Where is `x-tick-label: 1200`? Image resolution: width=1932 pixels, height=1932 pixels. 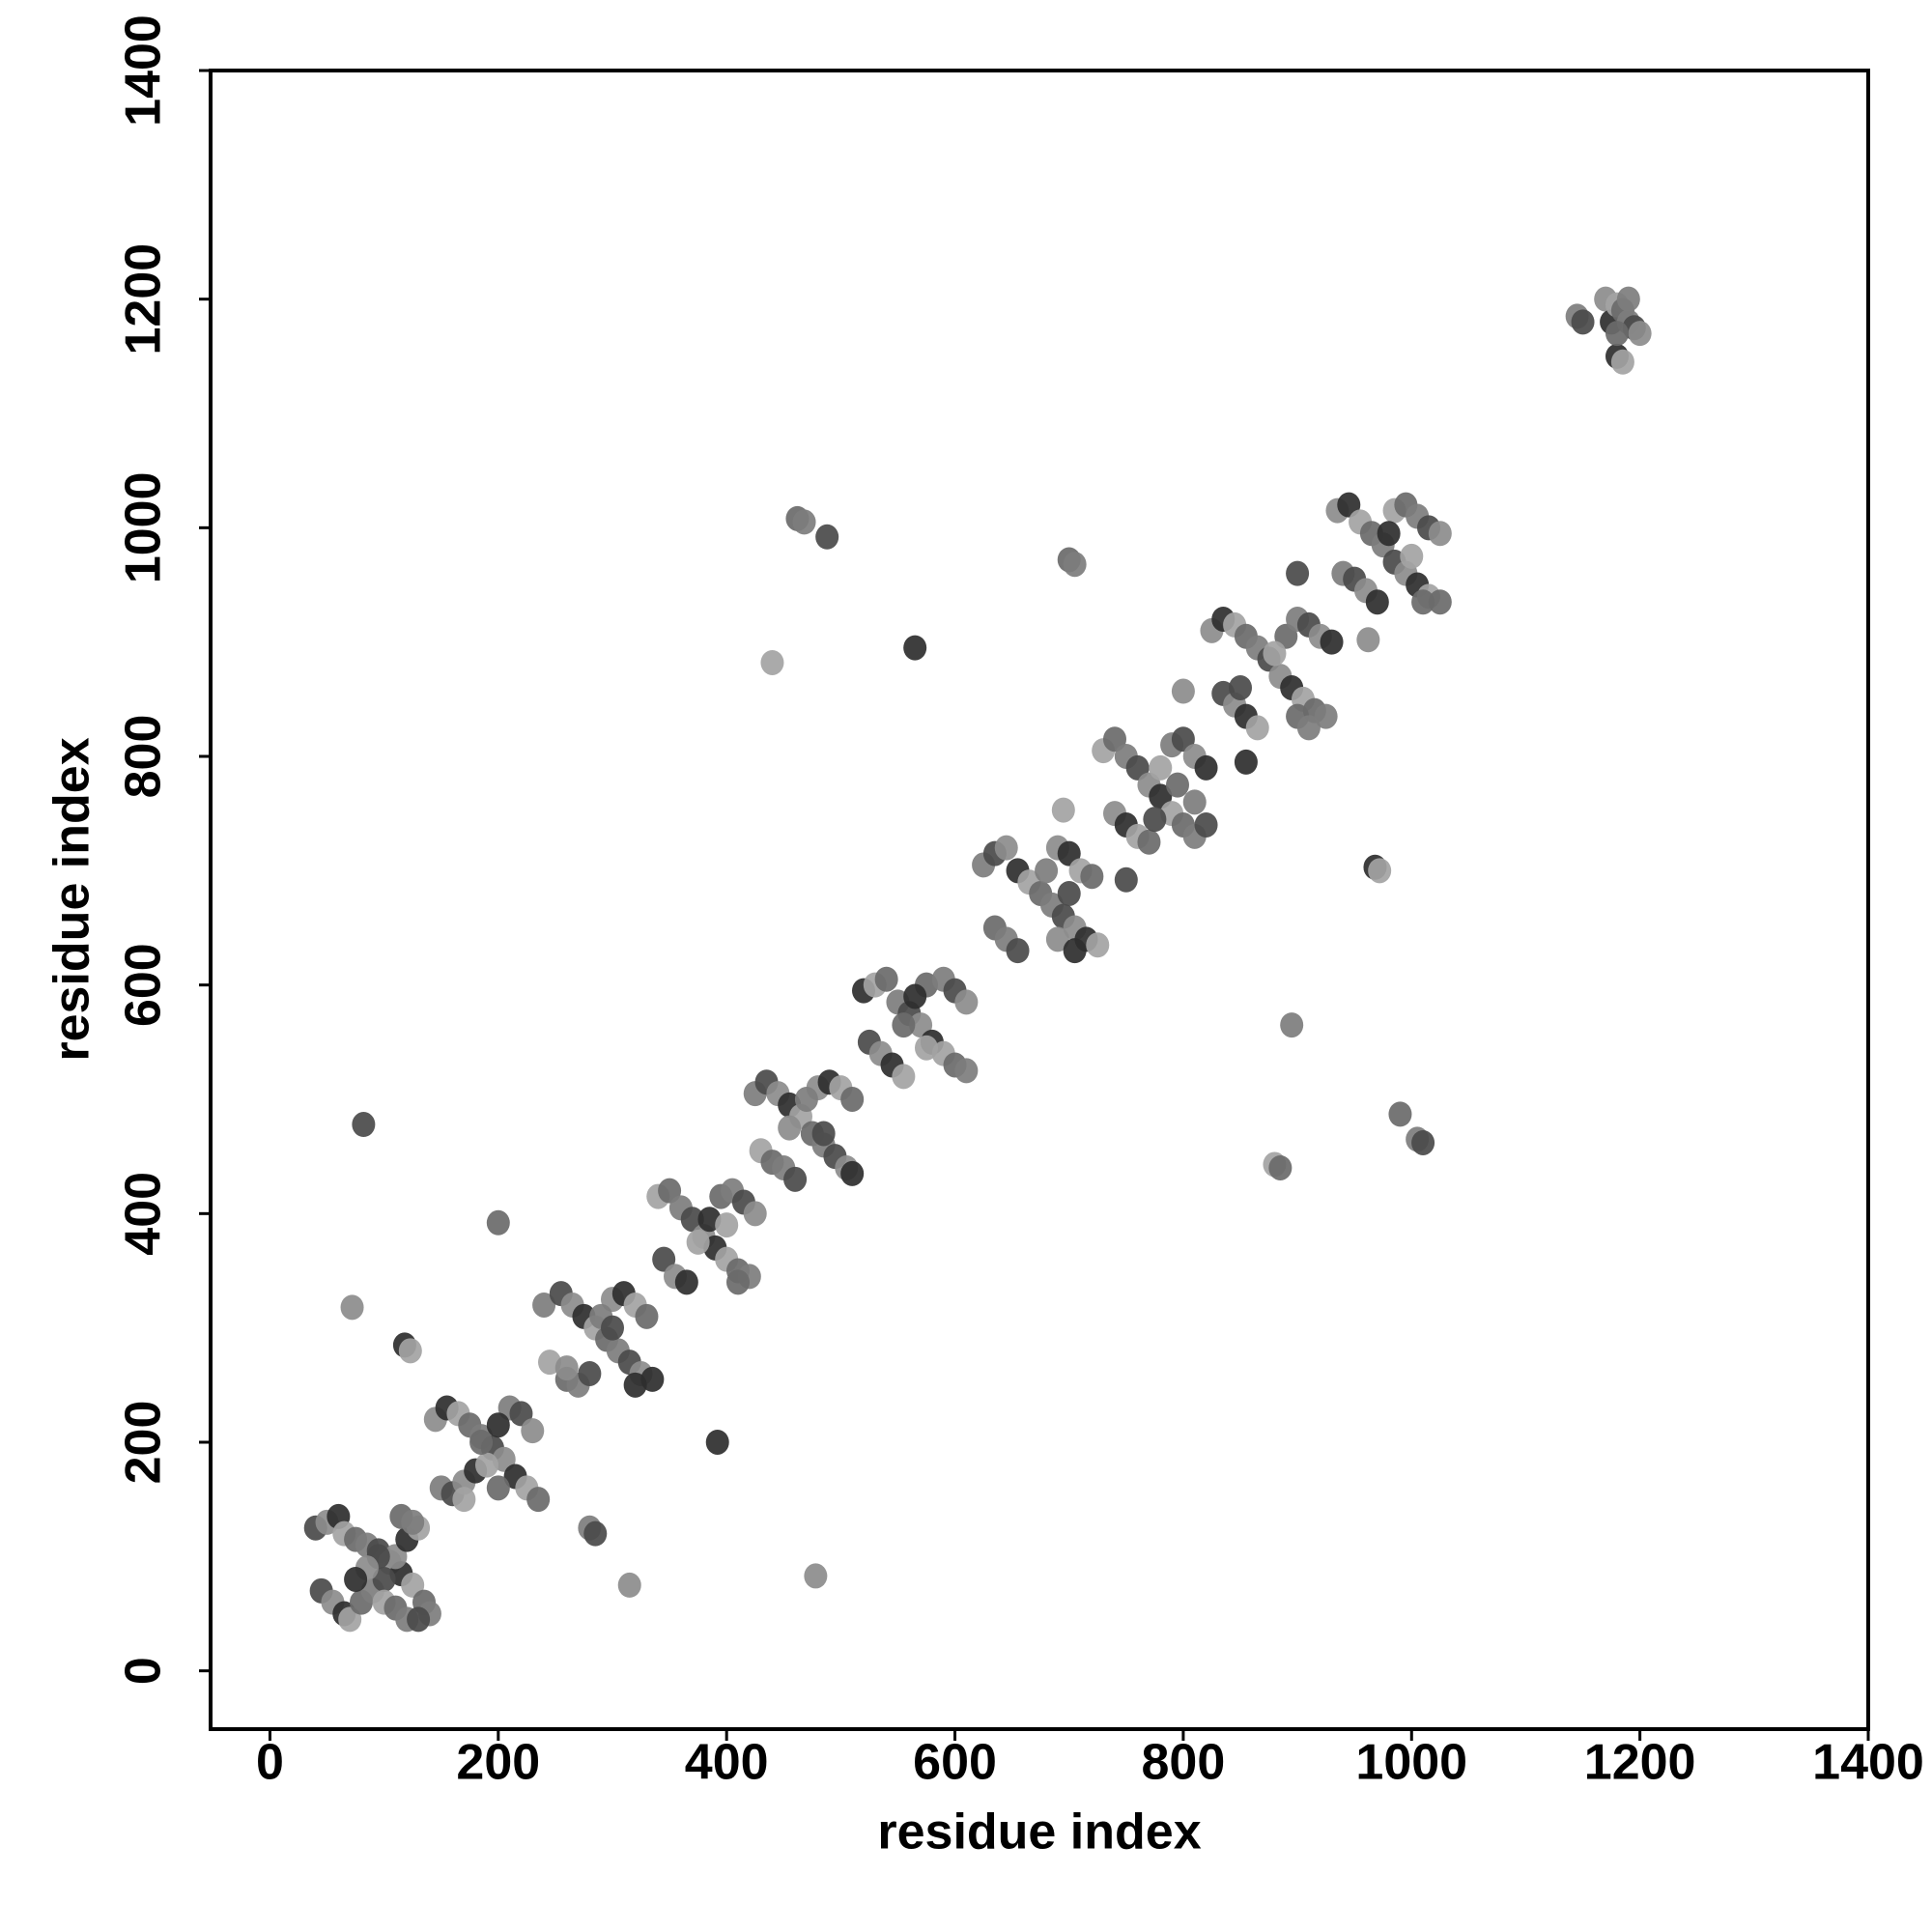 x-tick-label: 1200 is located at coordinates (1640, 1763).